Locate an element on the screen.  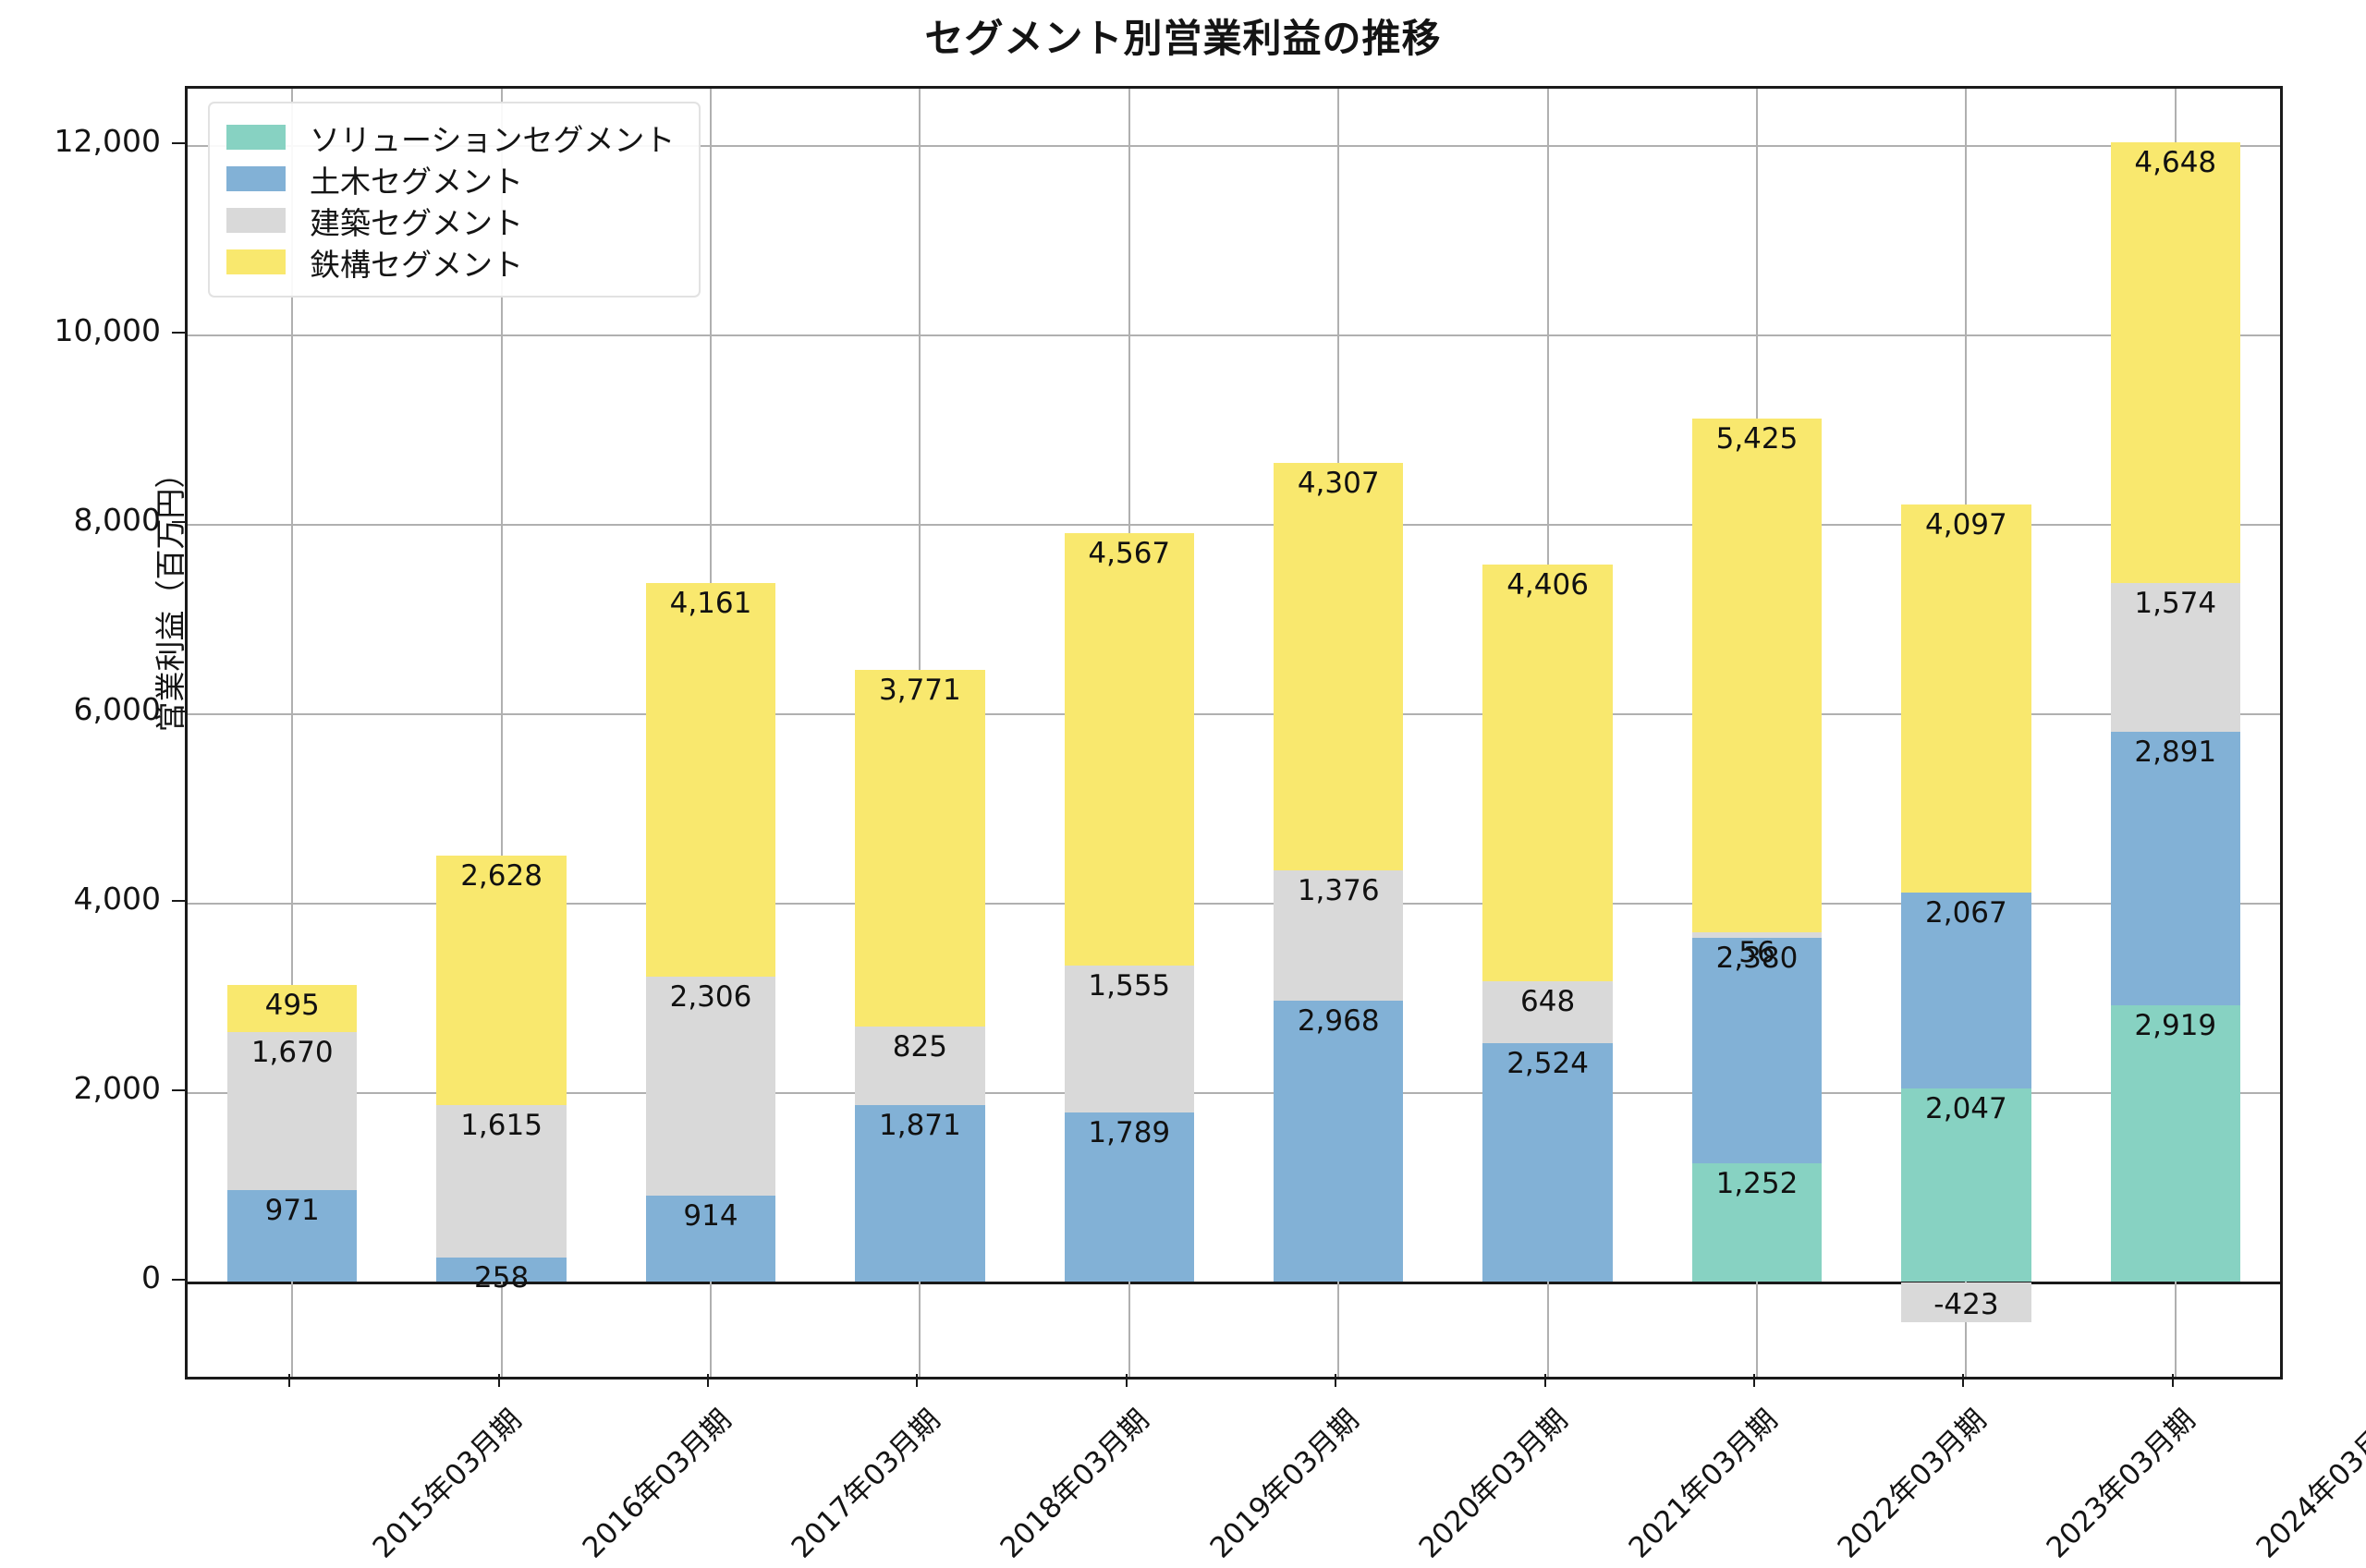
y-tick-label: 10,000 is located at coordinates (108, 329).